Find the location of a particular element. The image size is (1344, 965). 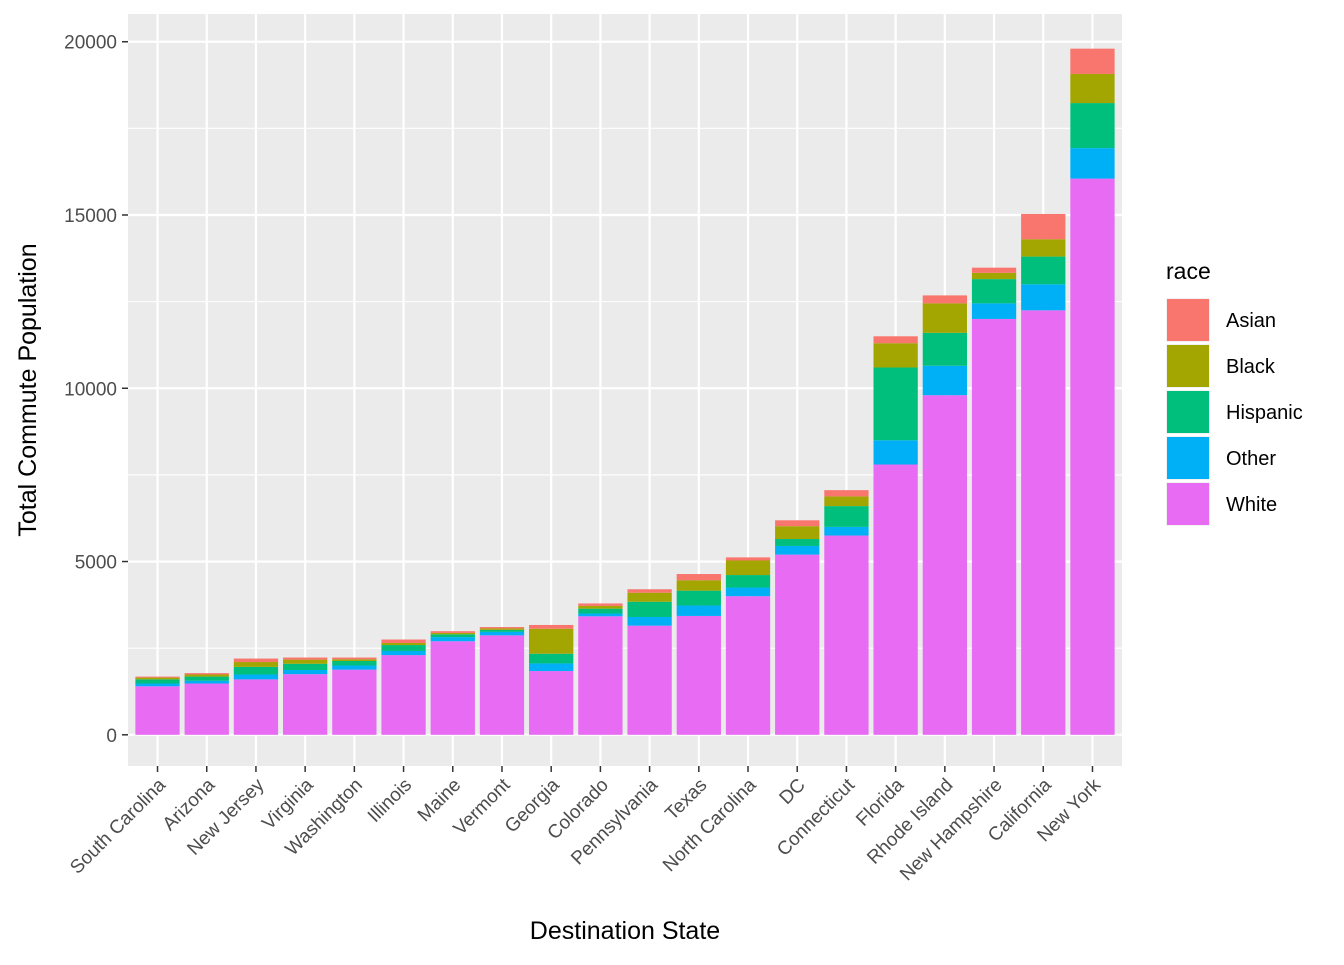

y-tick-label: 20000 is located at coordinates (90, 43).